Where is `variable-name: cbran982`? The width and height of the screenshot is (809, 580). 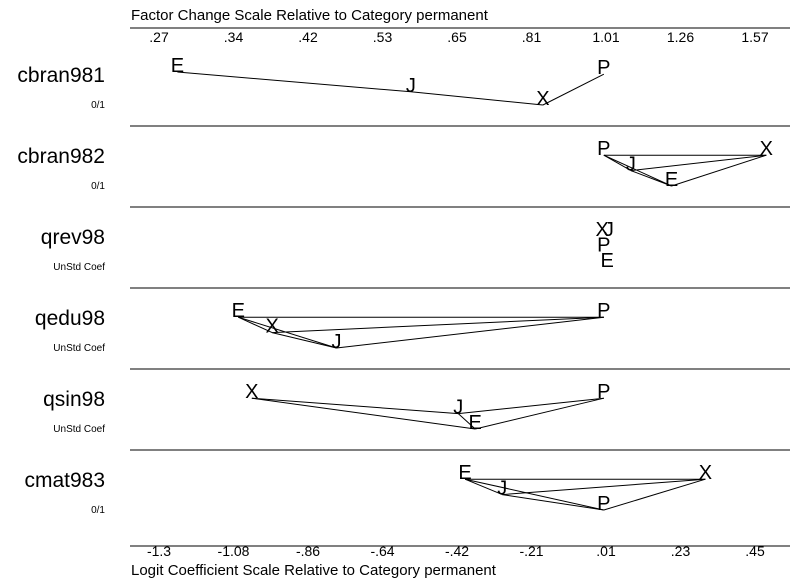
variable-name: cbran982 is located at coordinates (61, 156).